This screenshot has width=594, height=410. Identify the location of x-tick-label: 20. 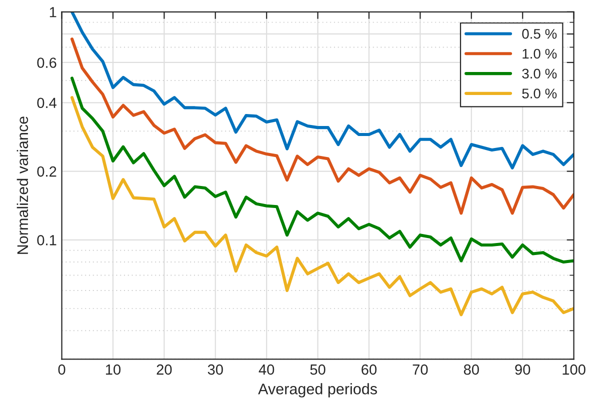
(164, 369).